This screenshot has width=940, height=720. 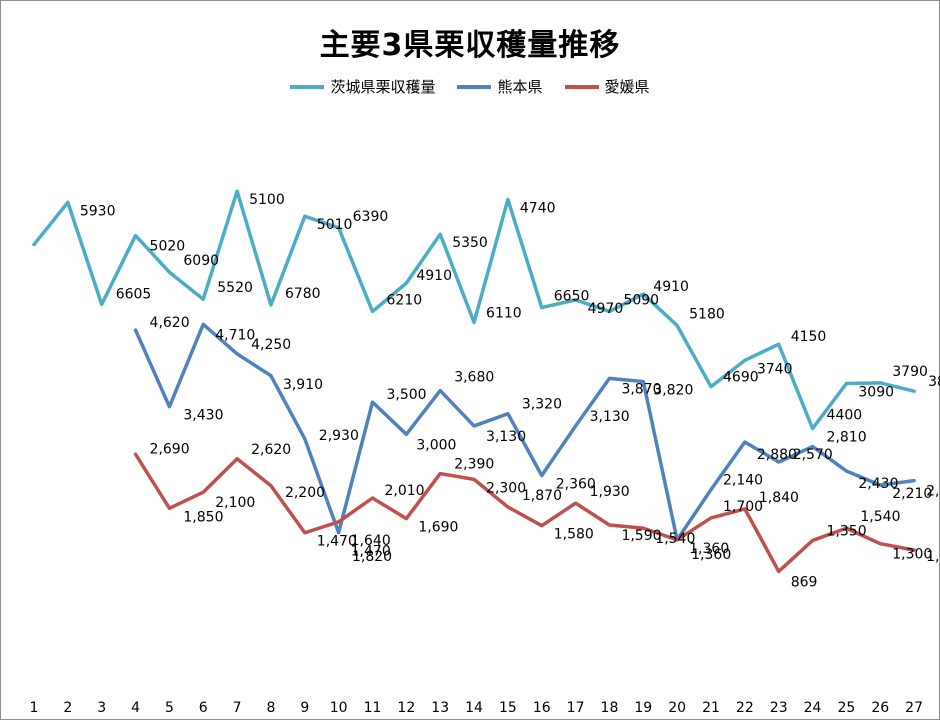 What do you see at coordinates (303, 294) in the screenshot?
I see `data-label: 6780` at bounding box center [303, 294].